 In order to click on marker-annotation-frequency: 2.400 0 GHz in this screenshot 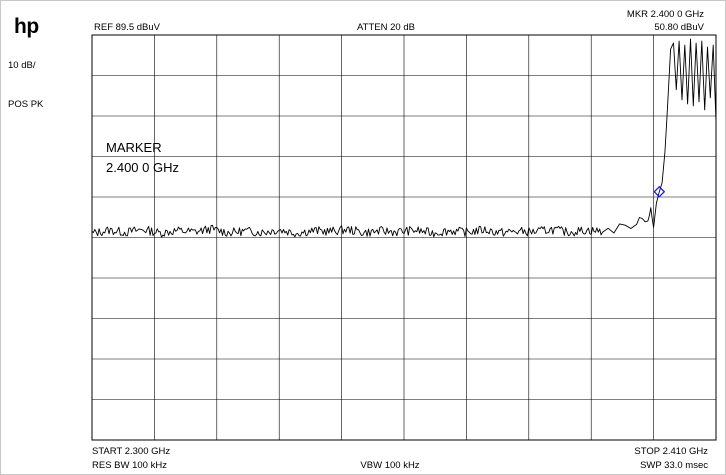, I will do `click(142, 167)`.